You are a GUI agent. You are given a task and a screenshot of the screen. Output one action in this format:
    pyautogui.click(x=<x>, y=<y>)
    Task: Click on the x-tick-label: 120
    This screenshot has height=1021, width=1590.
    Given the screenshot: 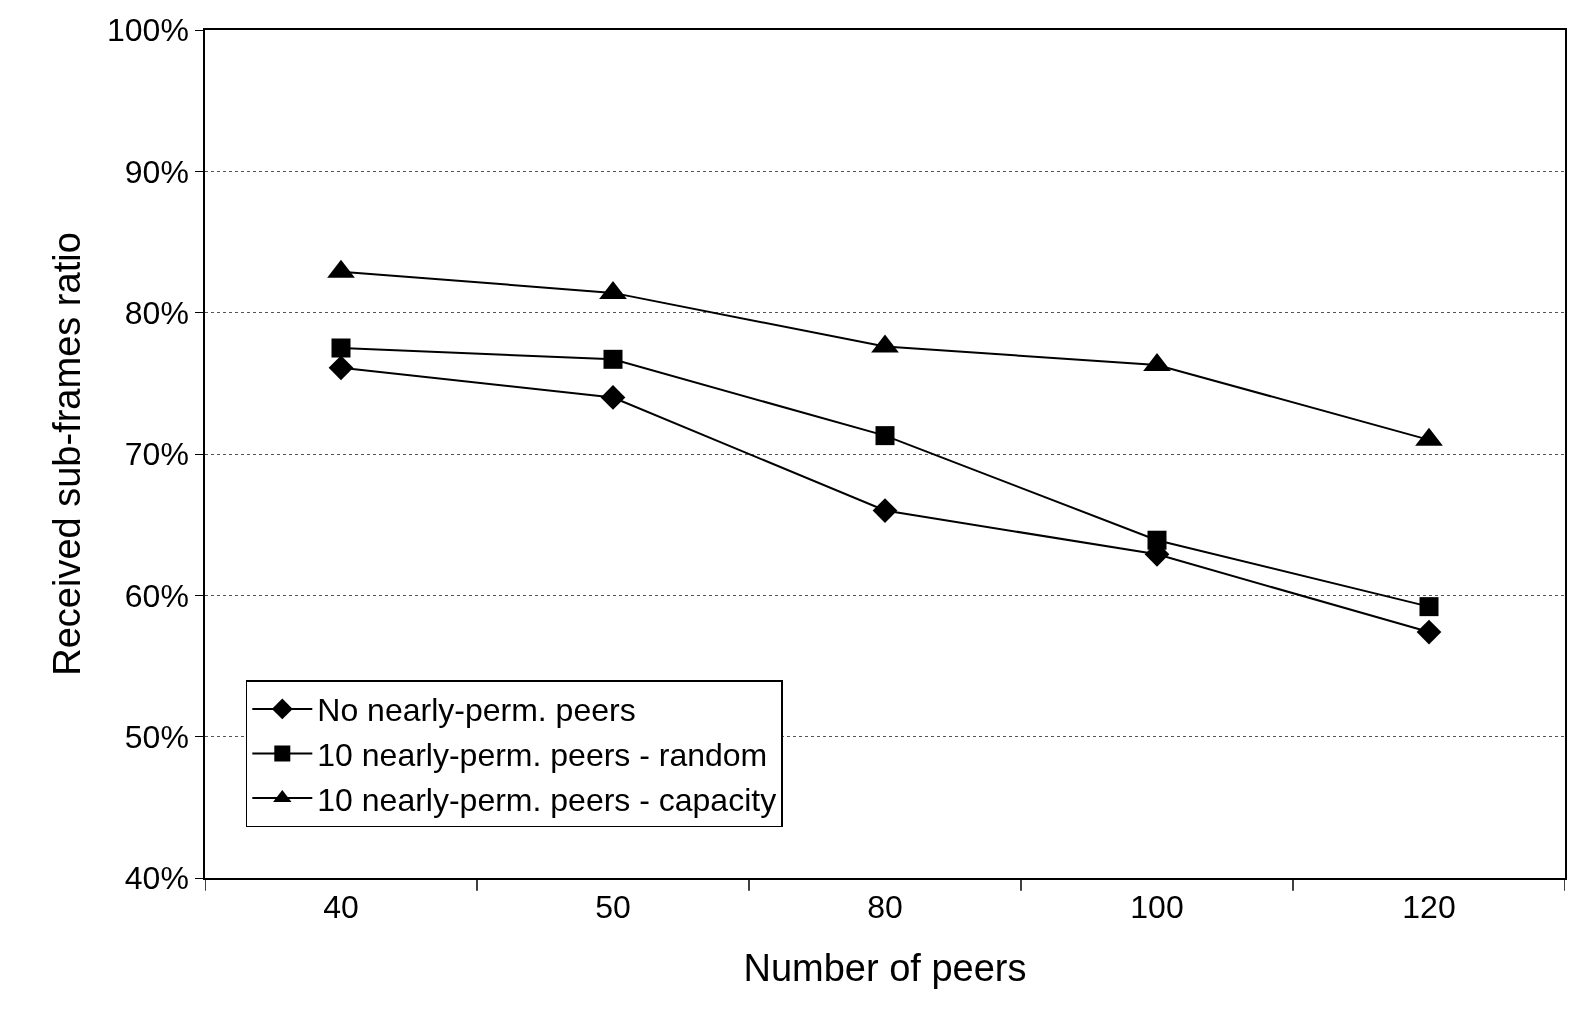 What is the action you would take?
    pyautogui.click(x=1429, y=907)
    